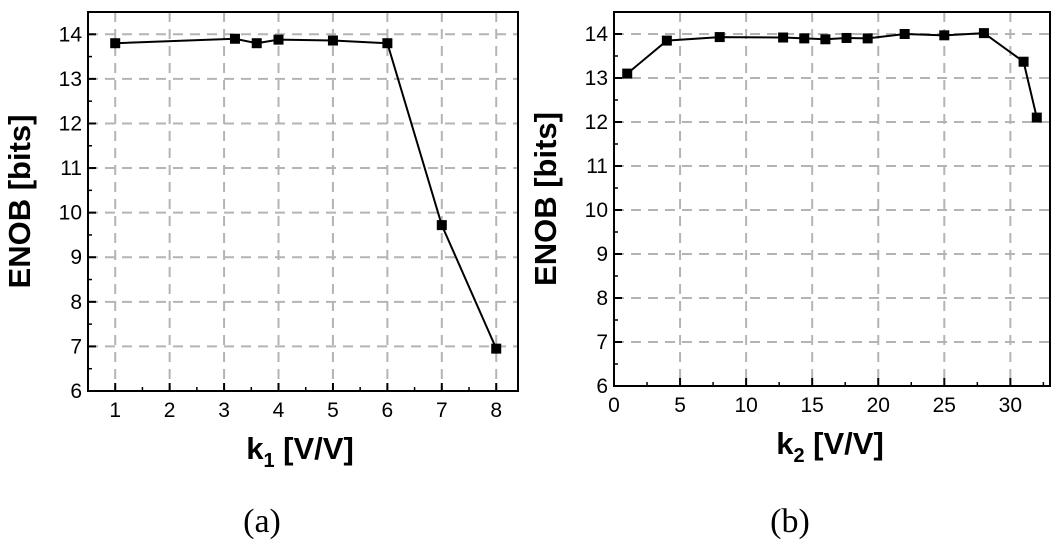 Image resolution: width=1056 pixels, height=547 pixels. I want to click on panel-caption: (a), so click(262, 521).